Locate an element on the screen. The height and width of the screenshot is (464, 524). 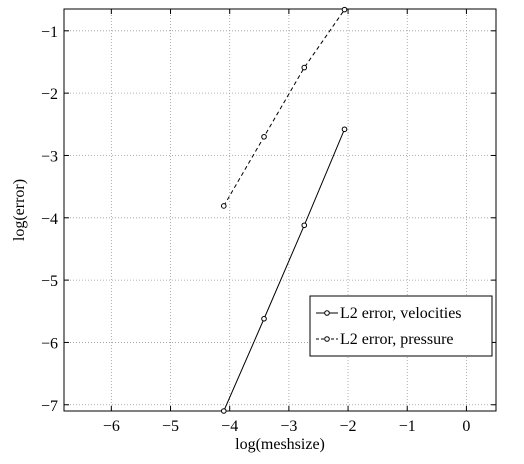
x-tick-label: −1 is located at coordinates (407, 426).